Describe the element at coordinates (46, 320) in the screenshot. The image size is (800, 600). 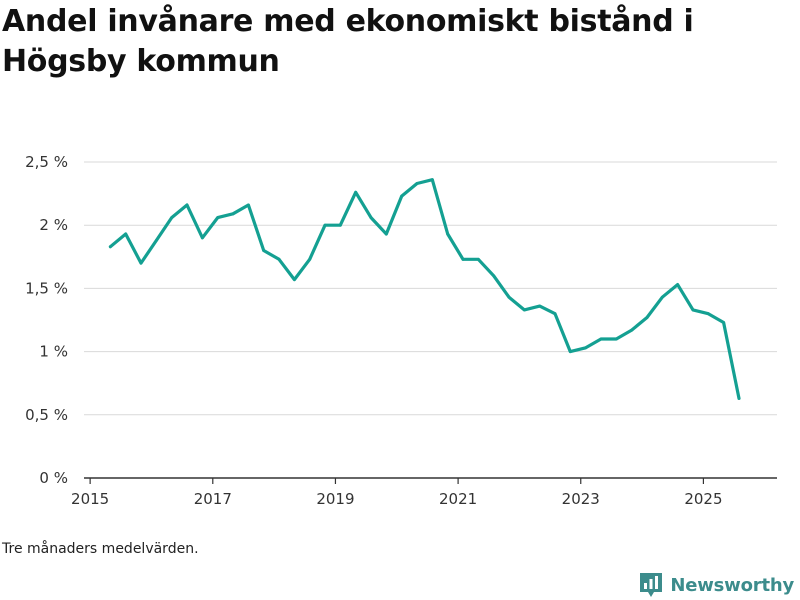
I see `y-axis-ticks: 0 % 0,5 % 1 % 1,5 % 2 % 2,5 %` at that location.